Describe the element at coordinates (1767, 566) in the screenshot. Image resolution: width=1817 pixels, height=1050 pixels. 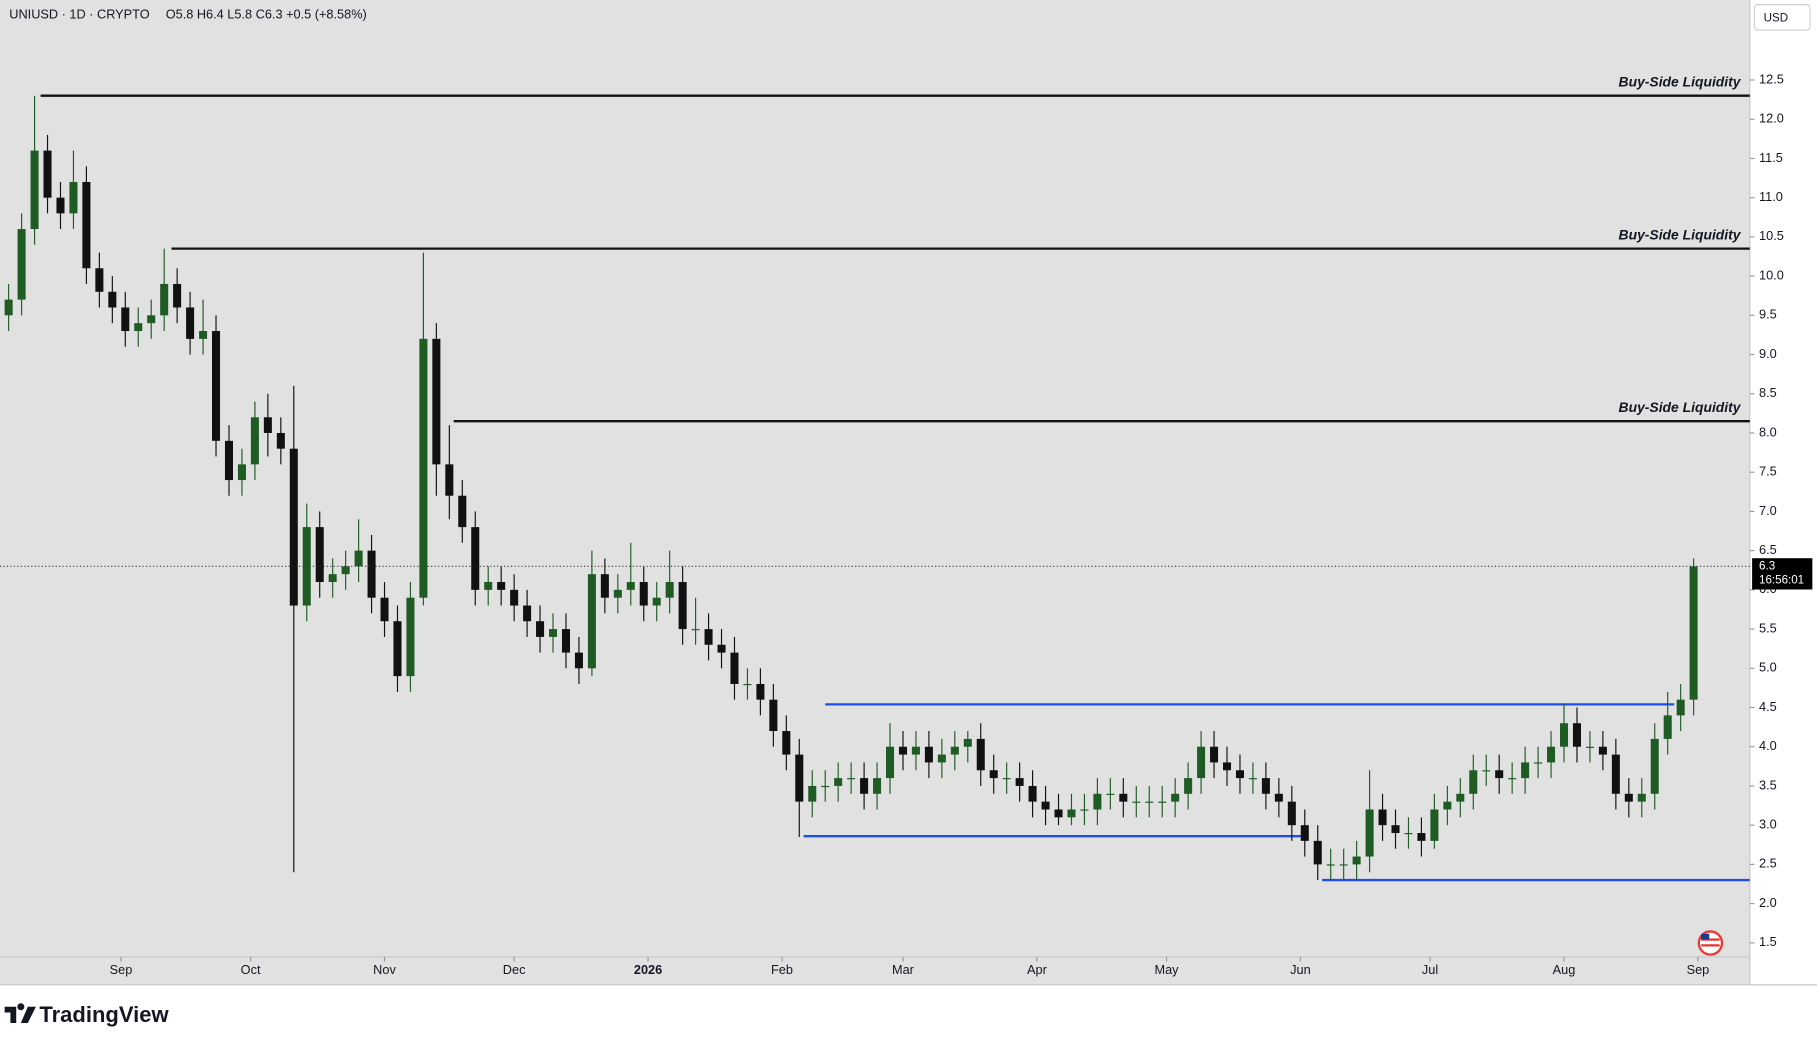
I see `last-price-label: 6.3` at that location.